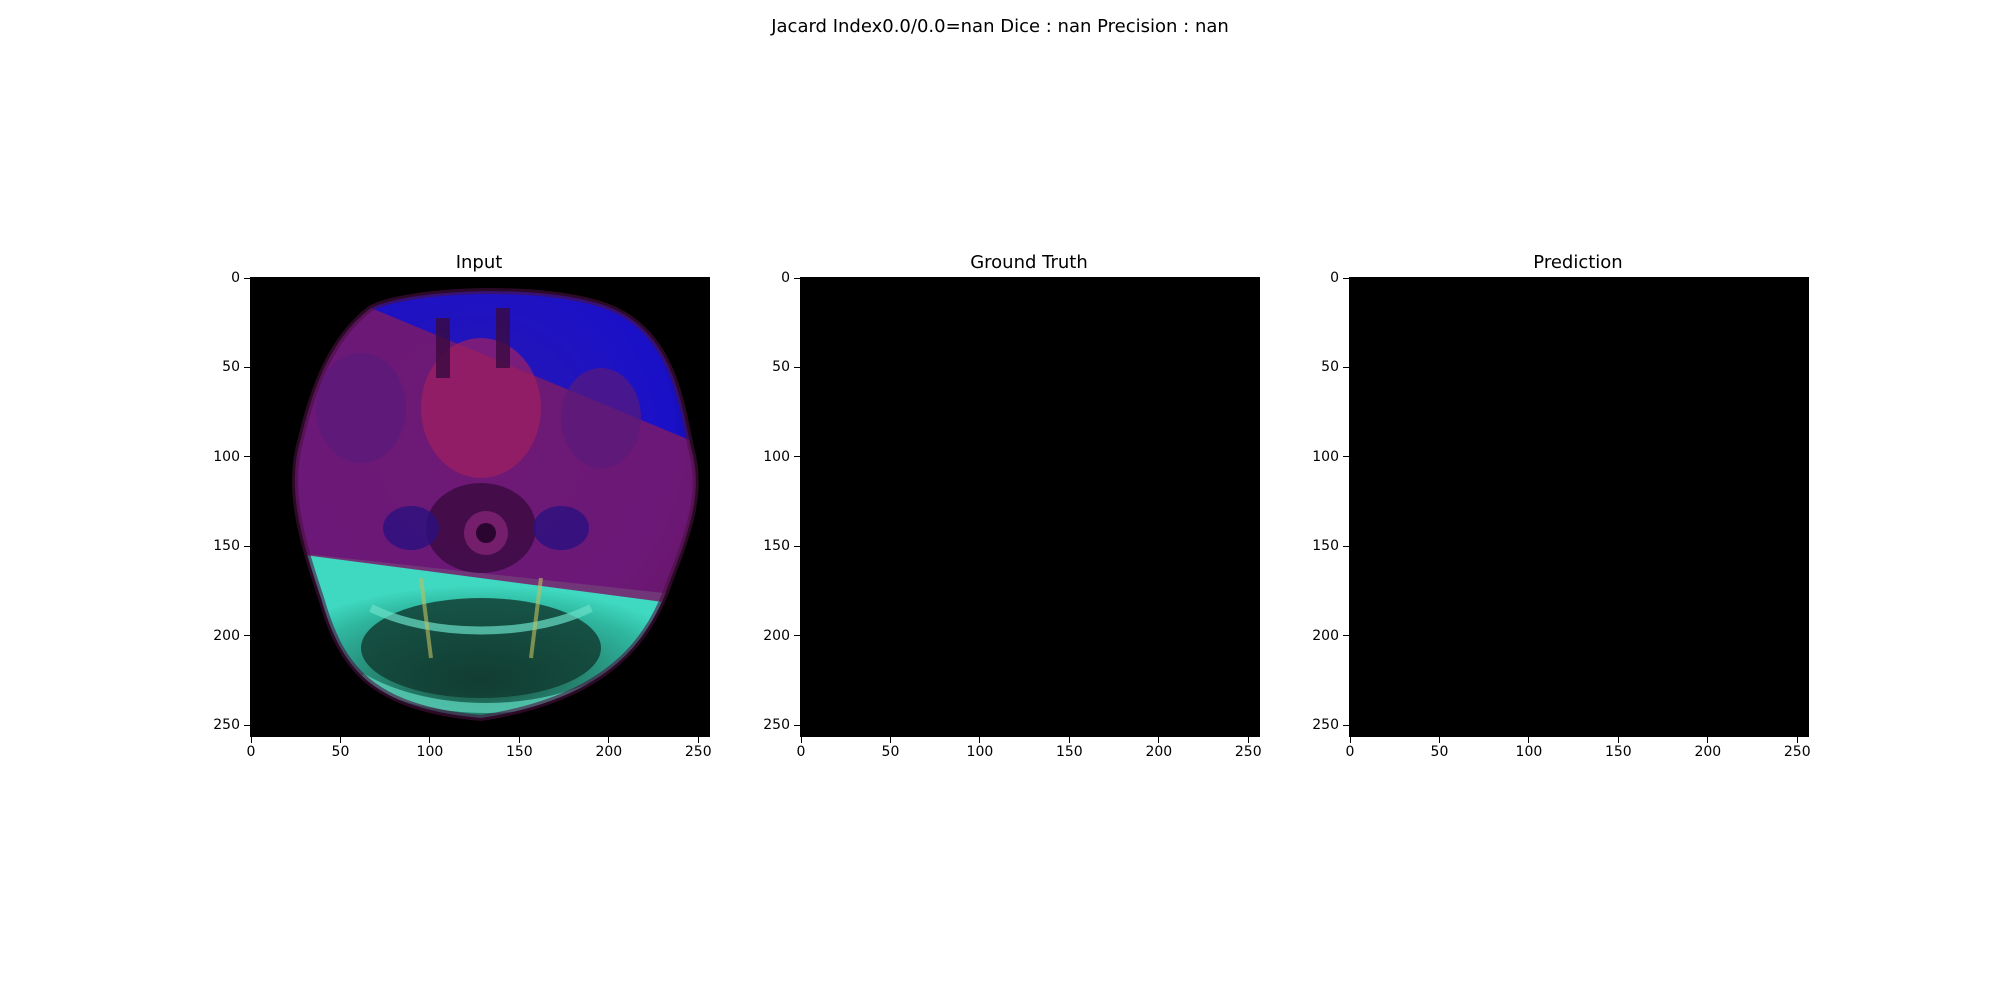 This screenshot has height=1000, width=2000. What do you see at coordinates (1578, 262) in the screenshot?
I see `prediction-title: Prediction` at bounding box center [1578, 262].